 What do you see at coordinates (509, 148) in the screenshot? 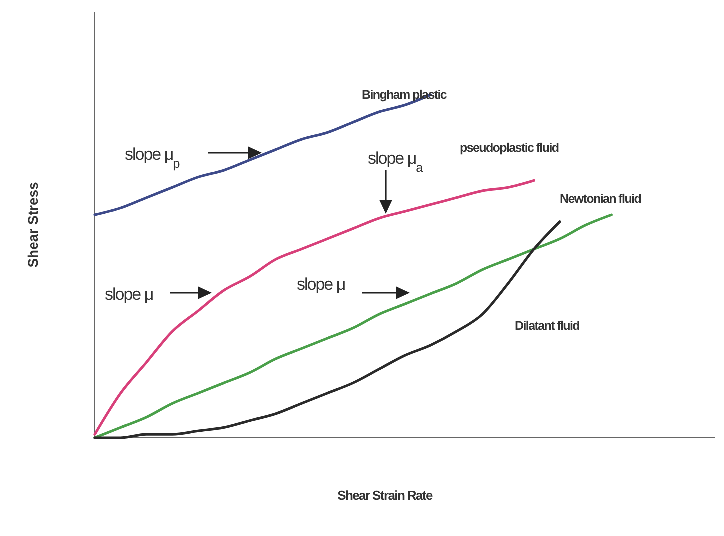
I see `text: pseudoplastic fluid` at bounding box center [509, 148].